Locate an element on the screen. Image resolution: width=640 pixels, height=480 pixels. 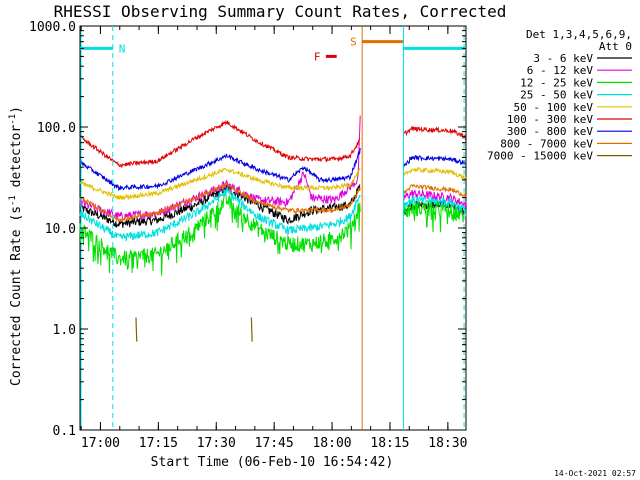
annotation-label-s: S is located at coordinates (353, 42).